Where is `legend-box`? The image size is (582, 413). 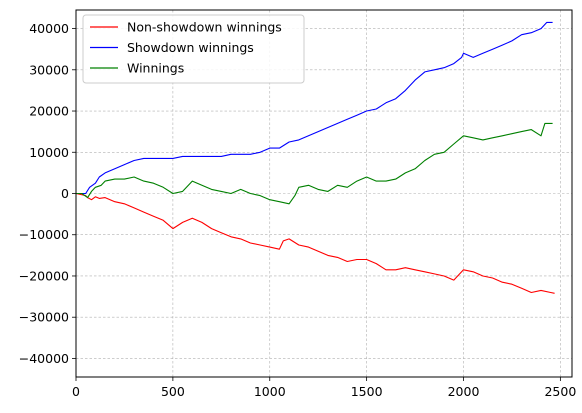
legend-box is located at coordinates (193, 49).